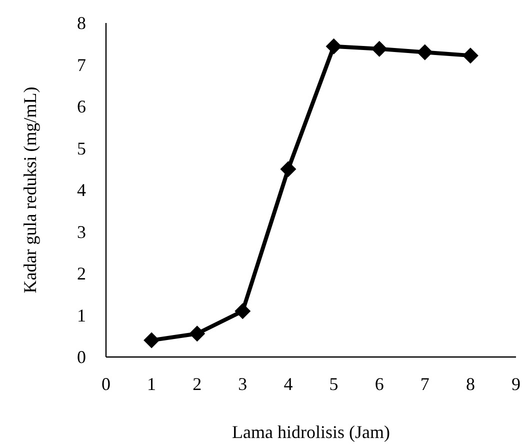  What do you see at coordinates (81, 315) in the screenshot?
I see `y-tick-label: 1` at bounding box center [81, 315].